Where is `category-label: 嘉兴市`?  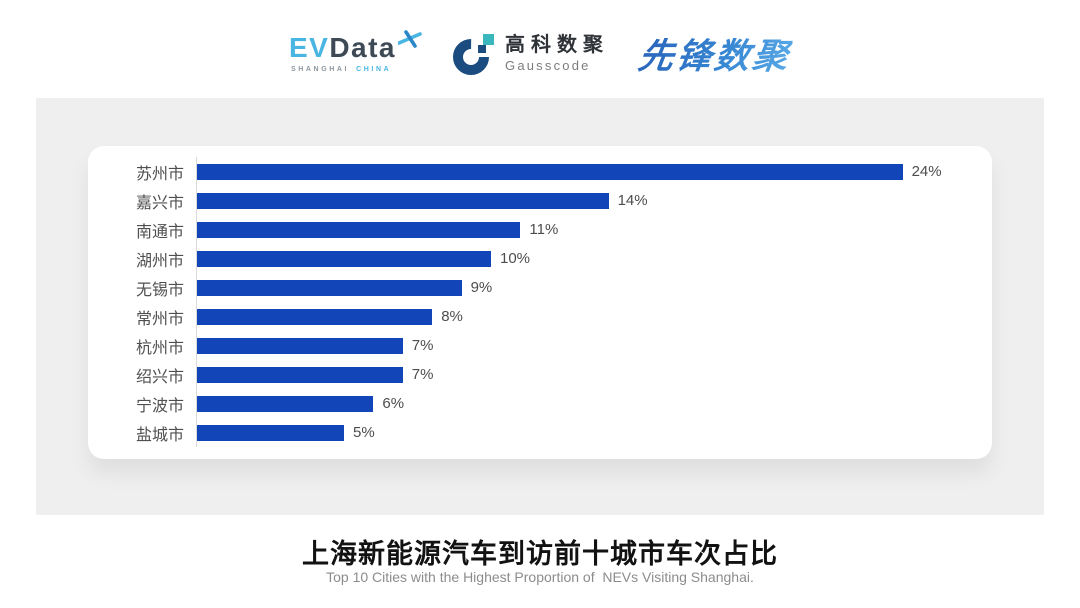
category-label: 嘉兴市 is located at coordinates (159, 203).